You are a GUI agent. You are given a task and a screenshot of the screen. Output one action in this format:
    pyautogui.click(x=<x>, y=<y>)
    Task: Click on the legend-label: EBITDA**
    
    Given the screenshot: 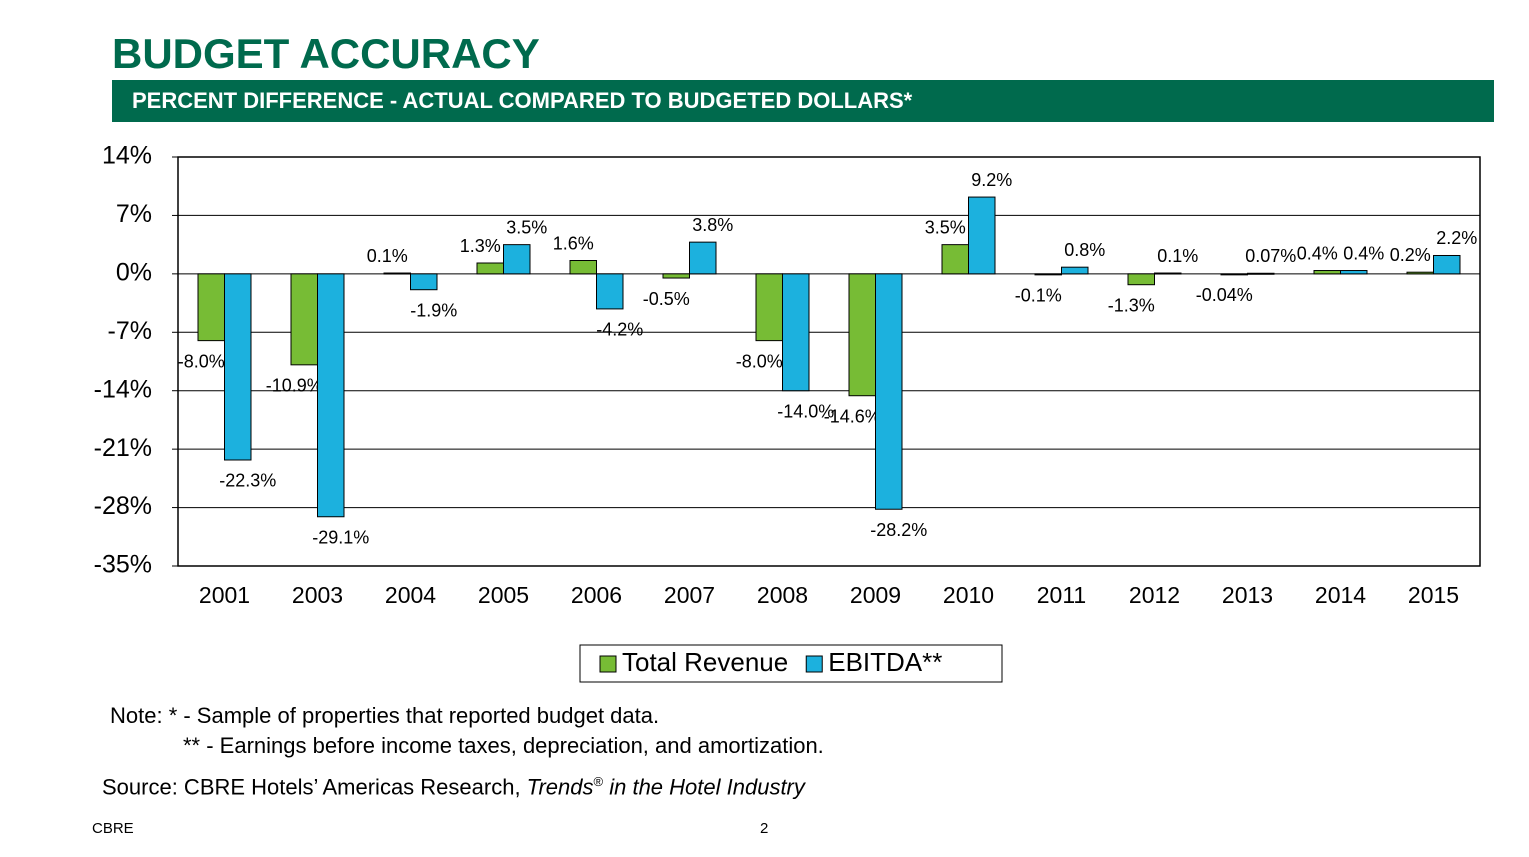 What is the action you would take?
    pyautogui.click(x=885, y=662)
    